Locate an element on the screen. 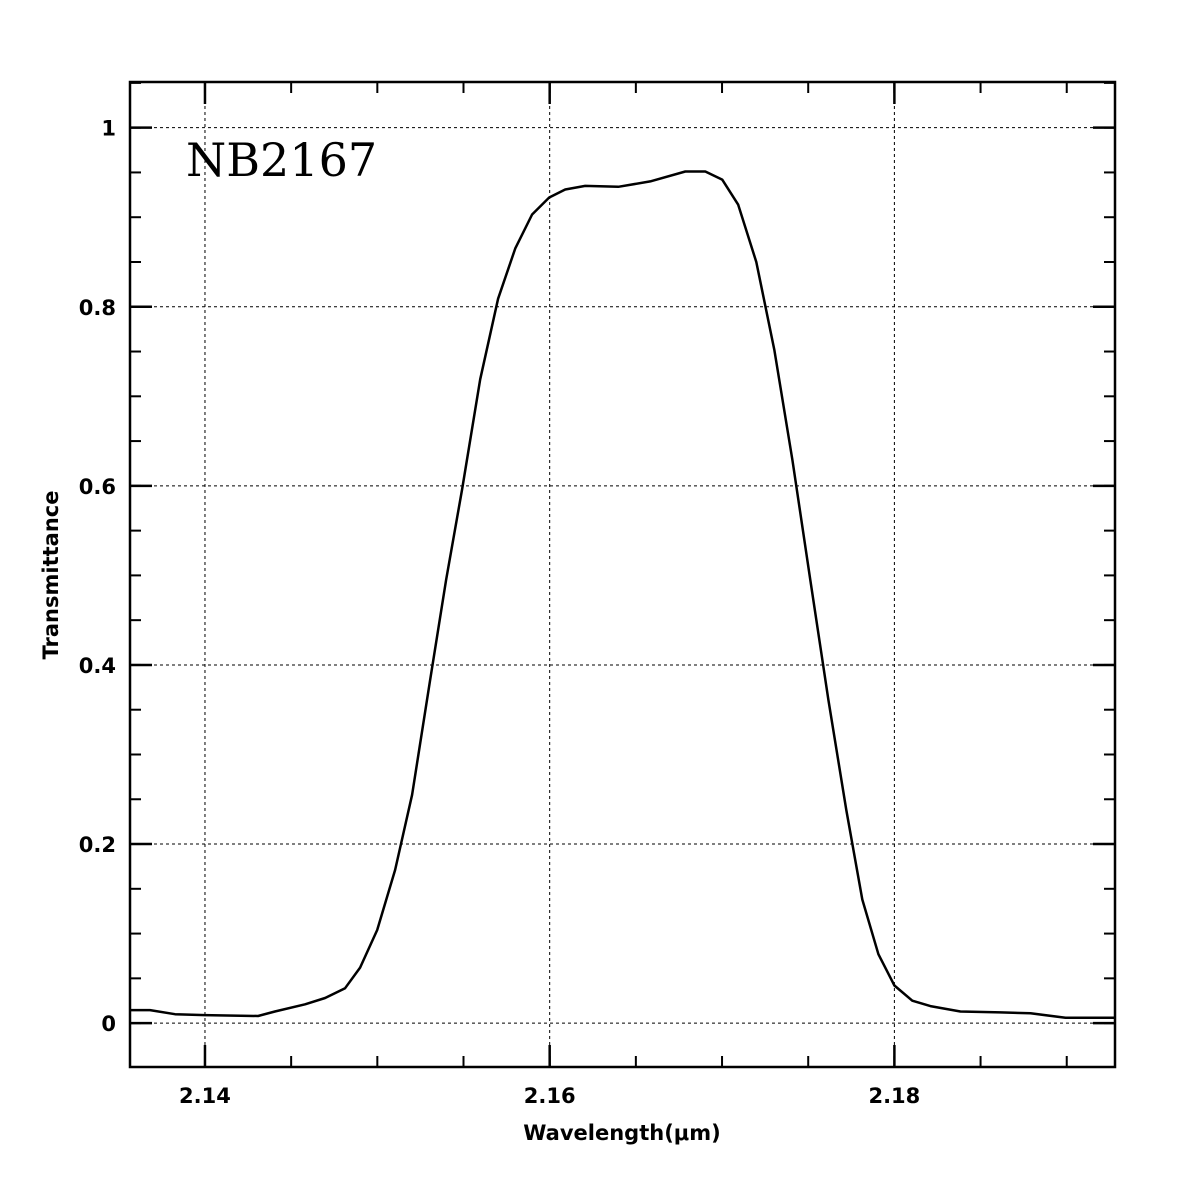 Image resolution: width=1196 pixels, height=1196 pixels. y-tick-label: 0.6 is located at coordinates (97, 487).